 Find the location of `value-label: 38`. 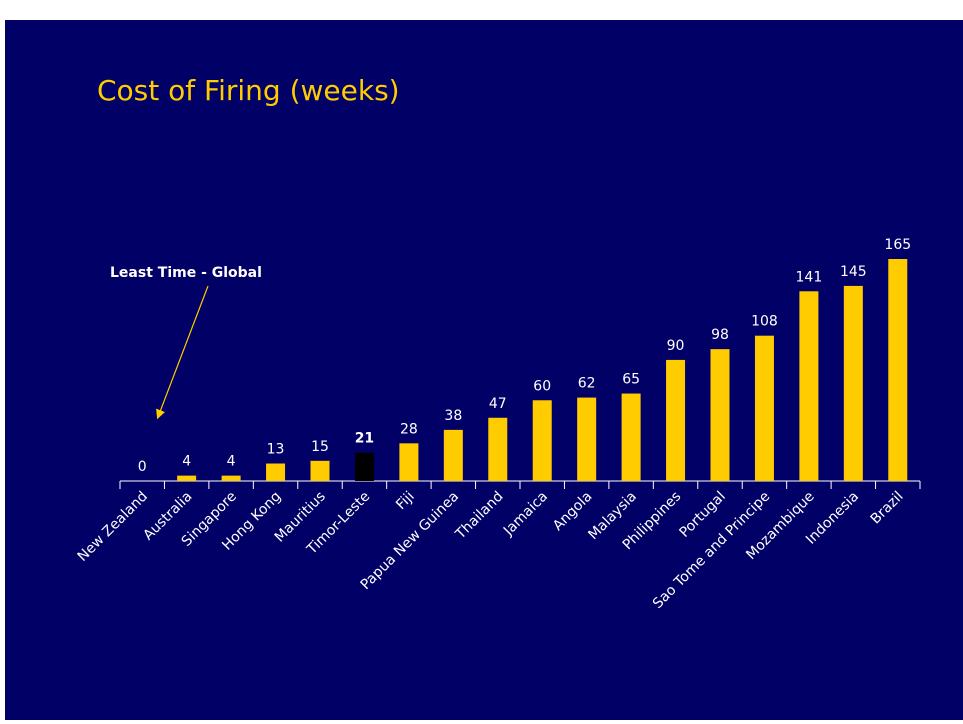

value-label: 38 is located at coordinates (453, 416).